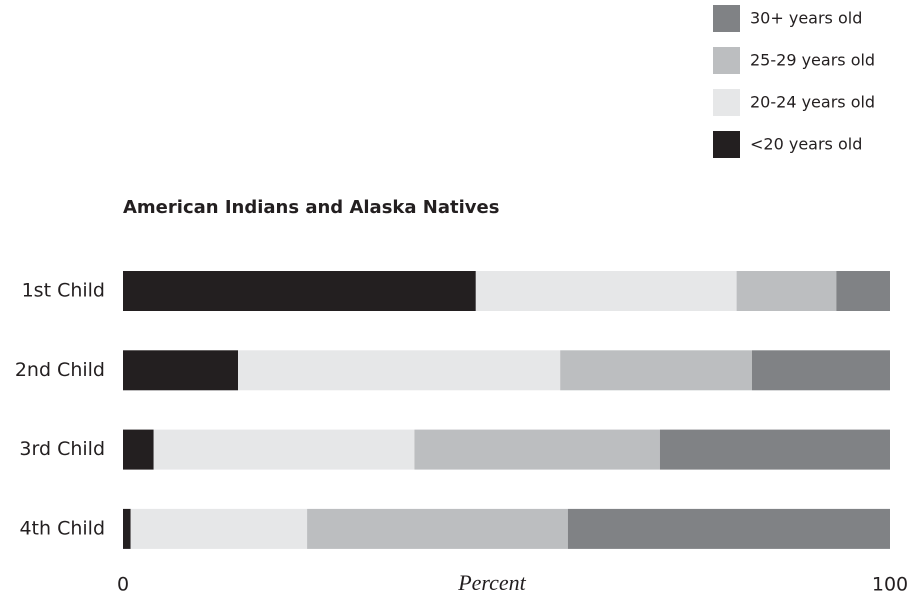  Describe the element at coordinates (62, 449) in the screenshot. I see `y-tick-label: 3rd Child` at that location.